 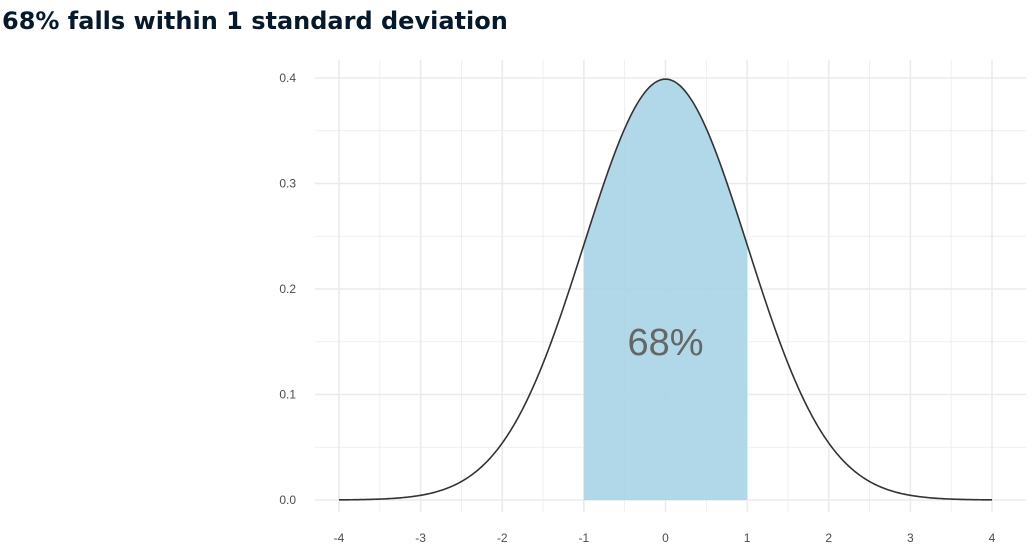 I want to click on x-tick-label: 2, so click(x=828, y=538).